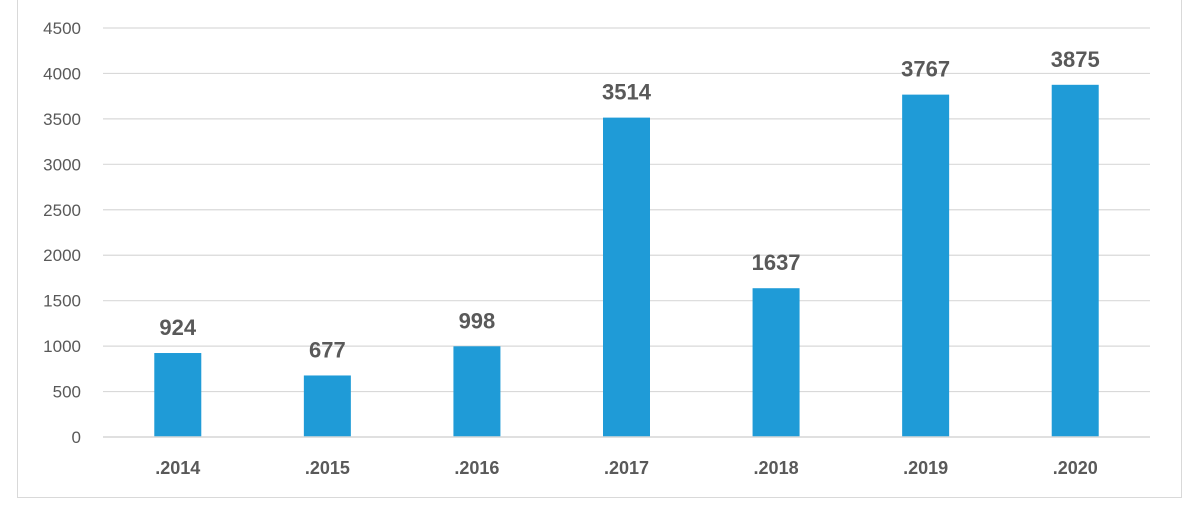 This screenshot has height=515, width=1200. I want to click on bar-2014, so click(178, 395).